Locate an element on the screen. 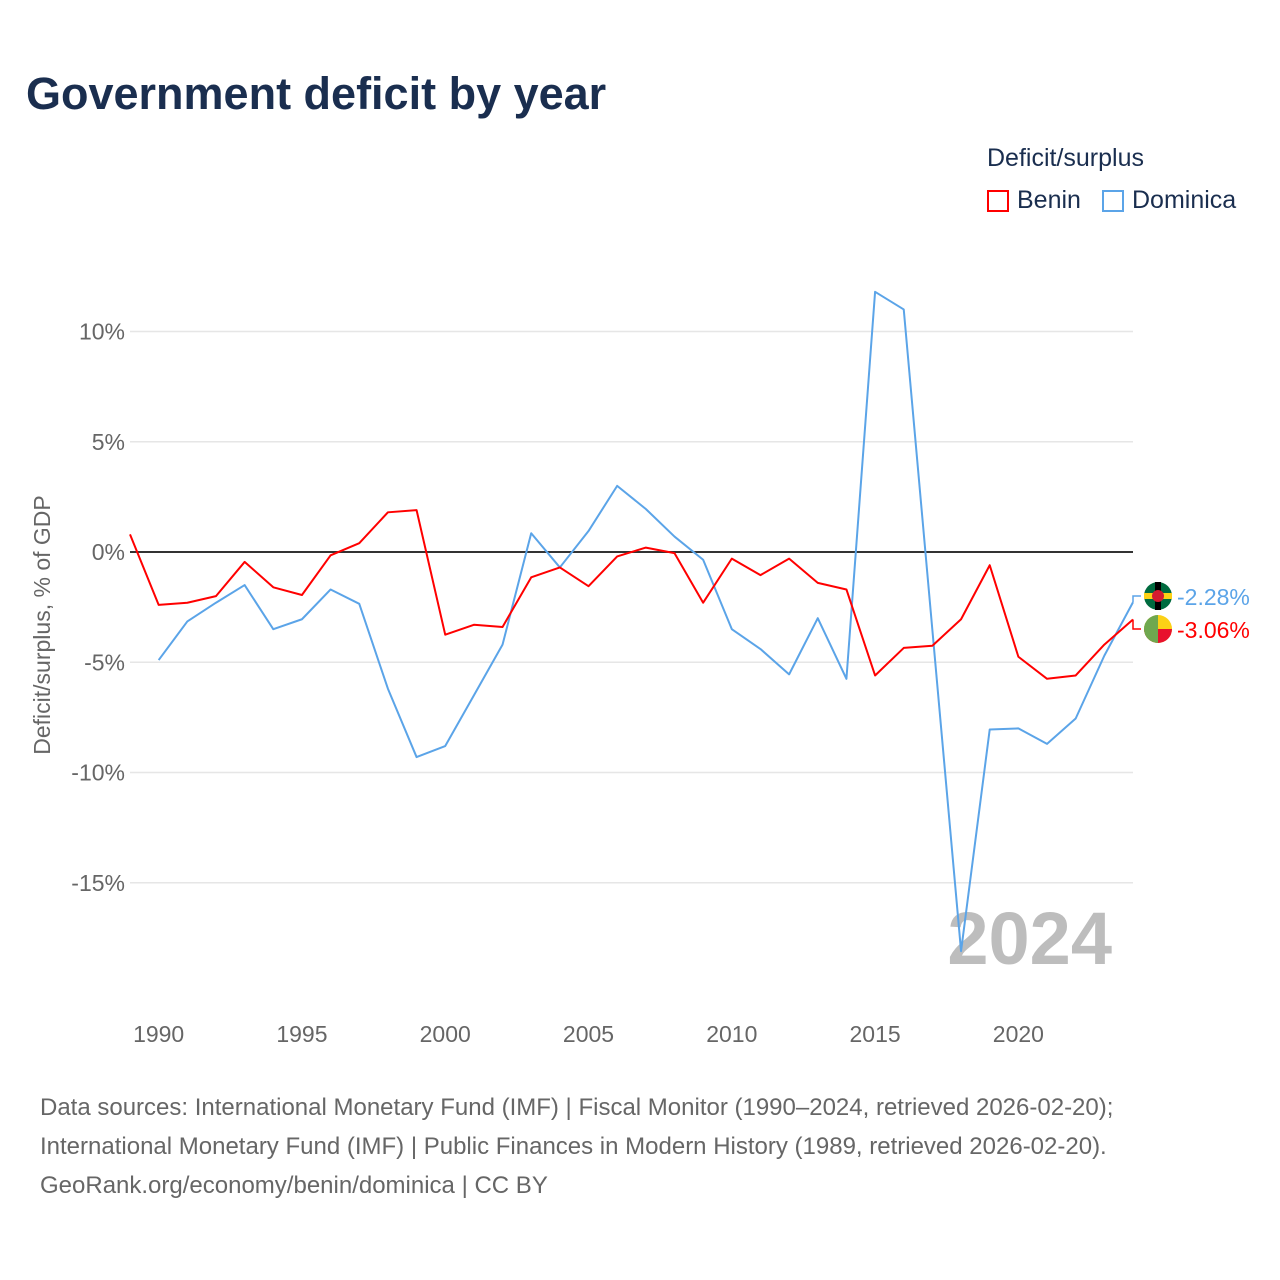 Image resolution: width=1280 pixels, height=1280 pixels. chart-title: Government deficit by year is located at coordinates (316, 93).